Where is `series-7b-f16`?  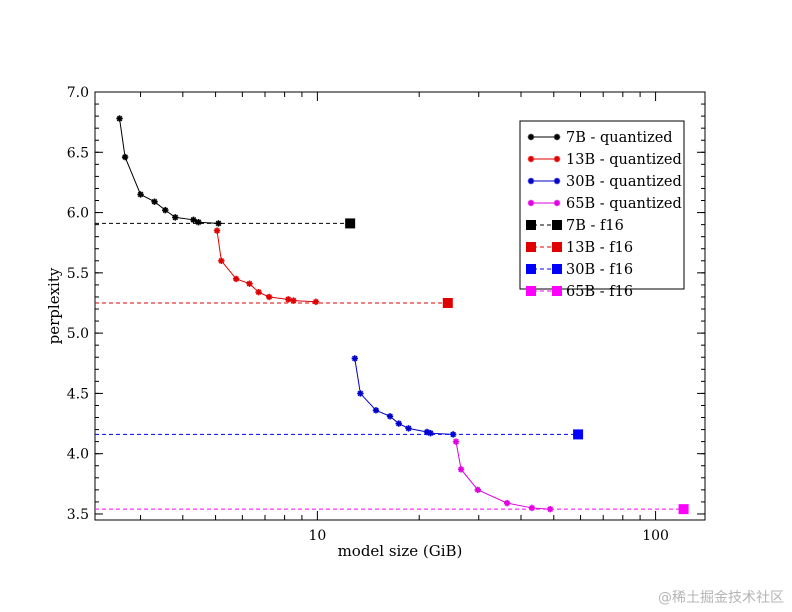 series-7b-f16 is located at coordinates (225, 223).